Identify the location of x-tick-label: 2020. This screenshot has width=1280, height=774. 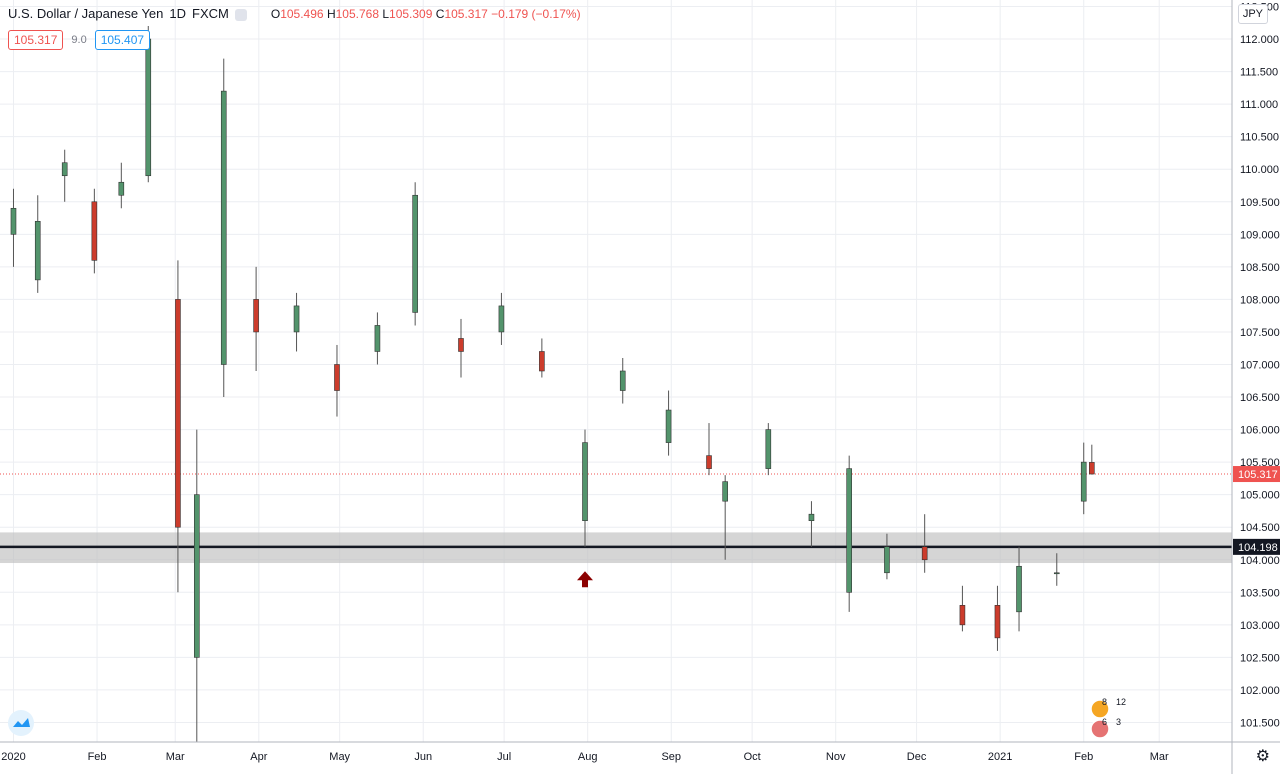
(13, 757).